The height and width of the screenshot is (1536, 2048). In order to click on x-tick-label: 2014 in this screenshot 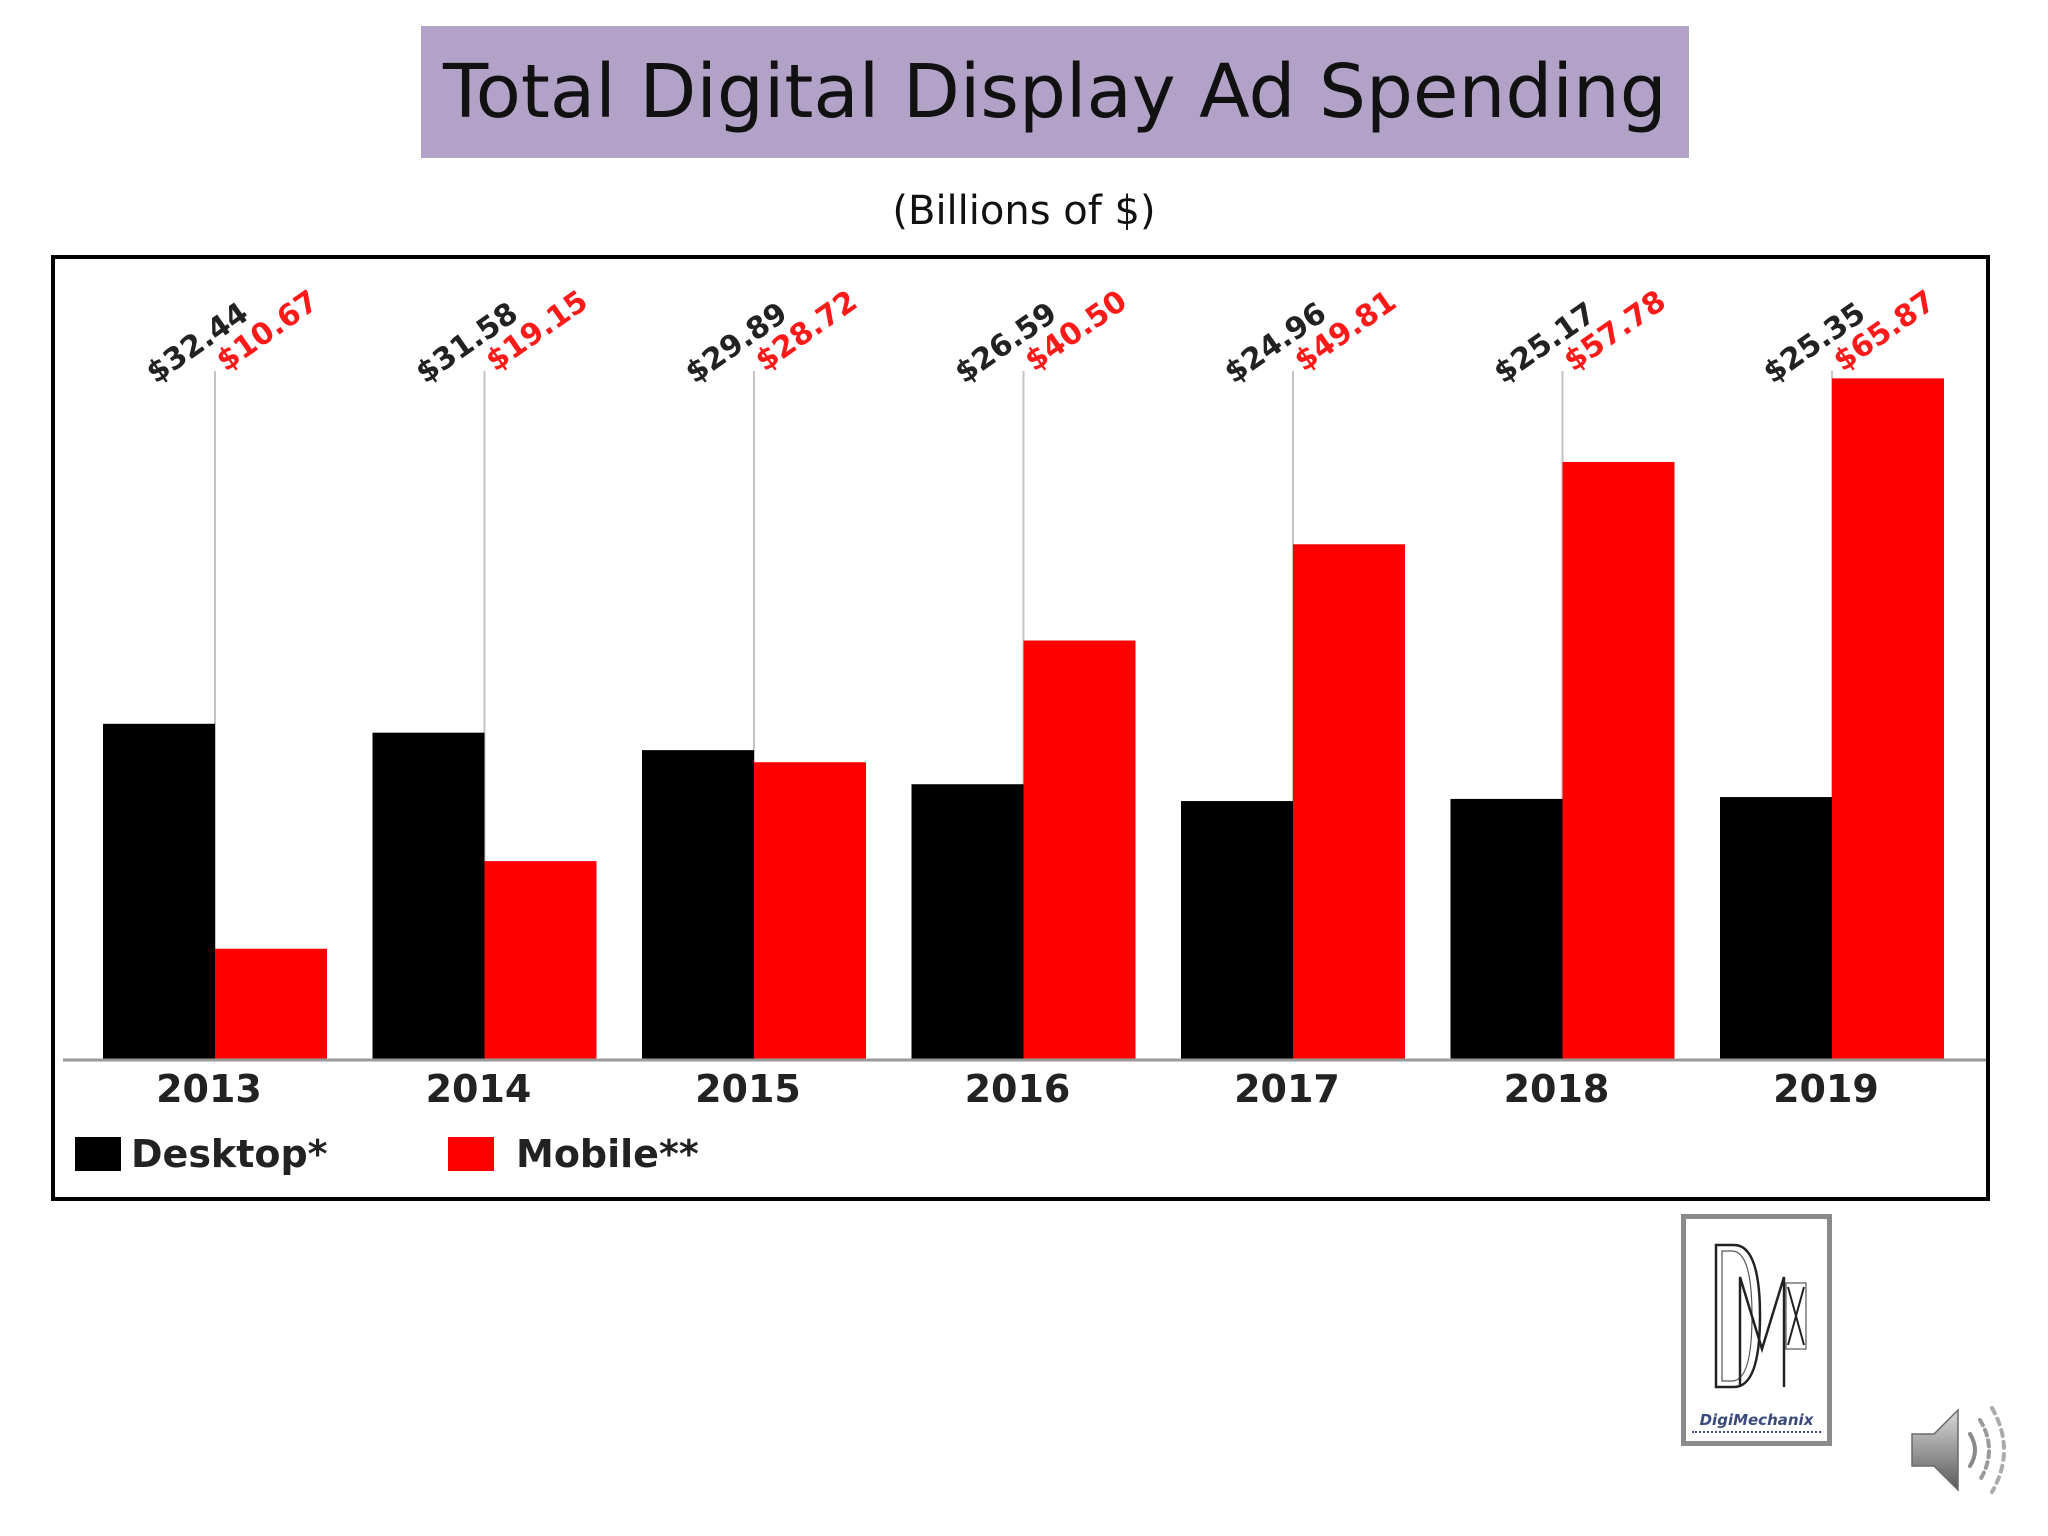, I will do `click(479, 1089)`.